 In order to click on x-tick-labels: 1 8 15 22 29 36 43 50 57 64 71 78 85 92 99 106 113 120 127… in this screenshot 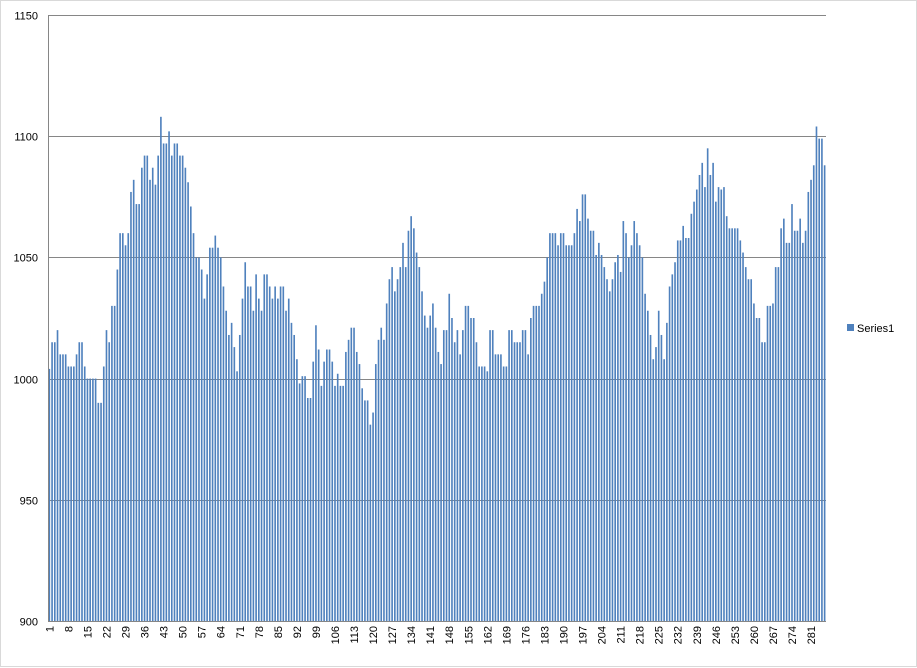, I will do `click(431, 635)`.